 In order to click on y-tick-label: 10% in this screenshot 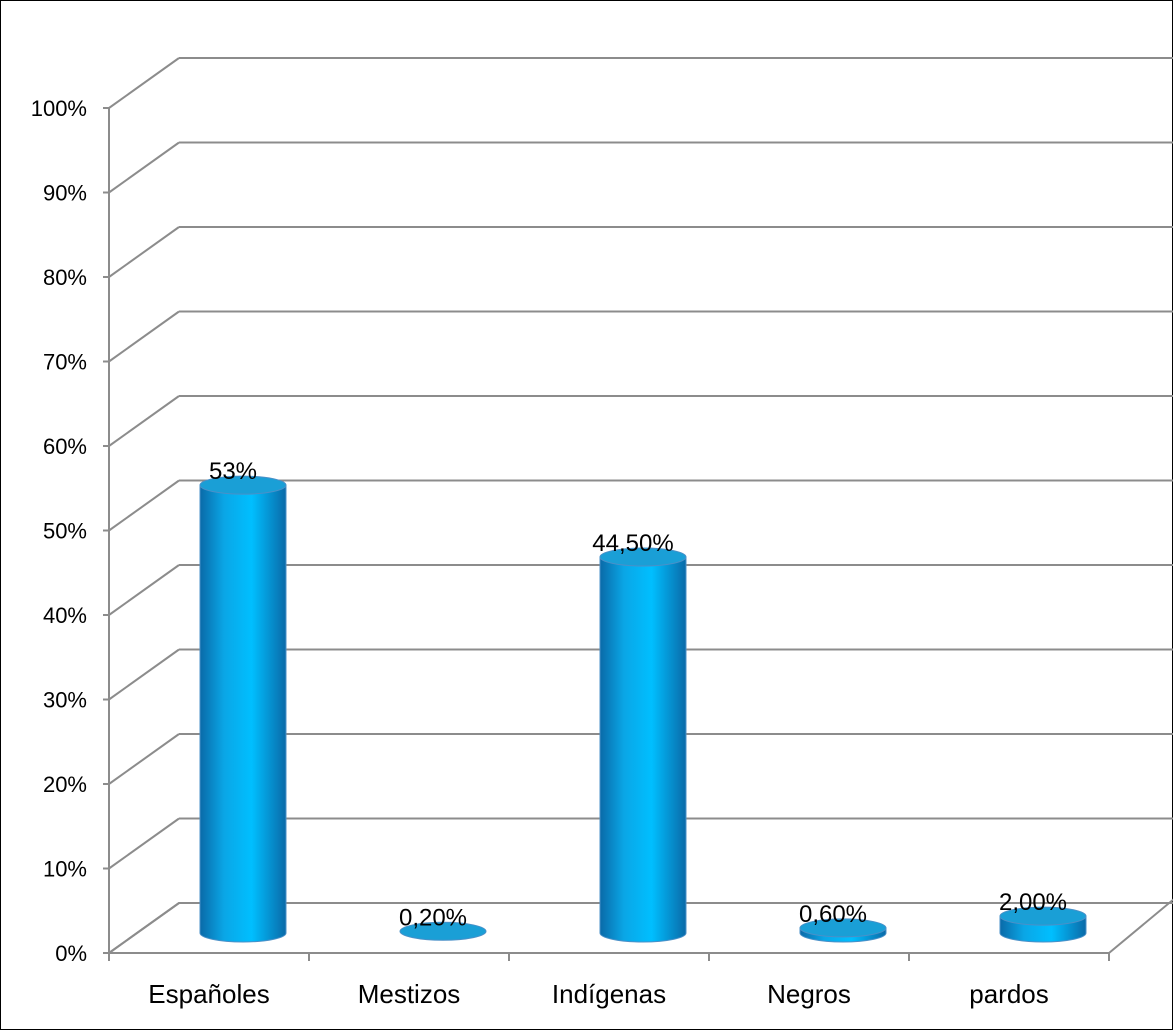, I will do `click(65, 869)`.